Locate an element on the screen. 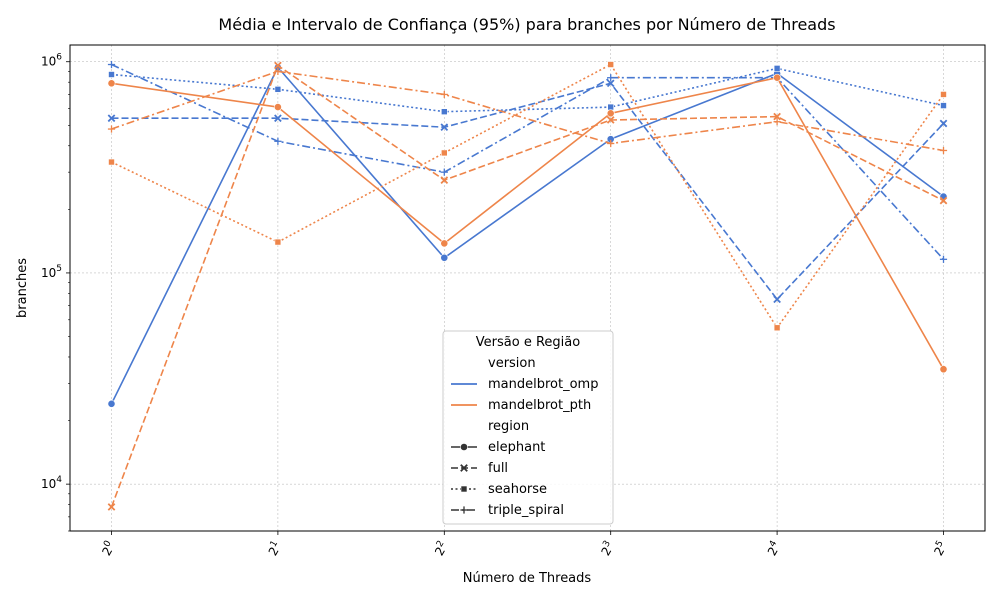 The image size is (1000, 600). x-axis-label: Número de Threads is located at coordinates (527, 578).